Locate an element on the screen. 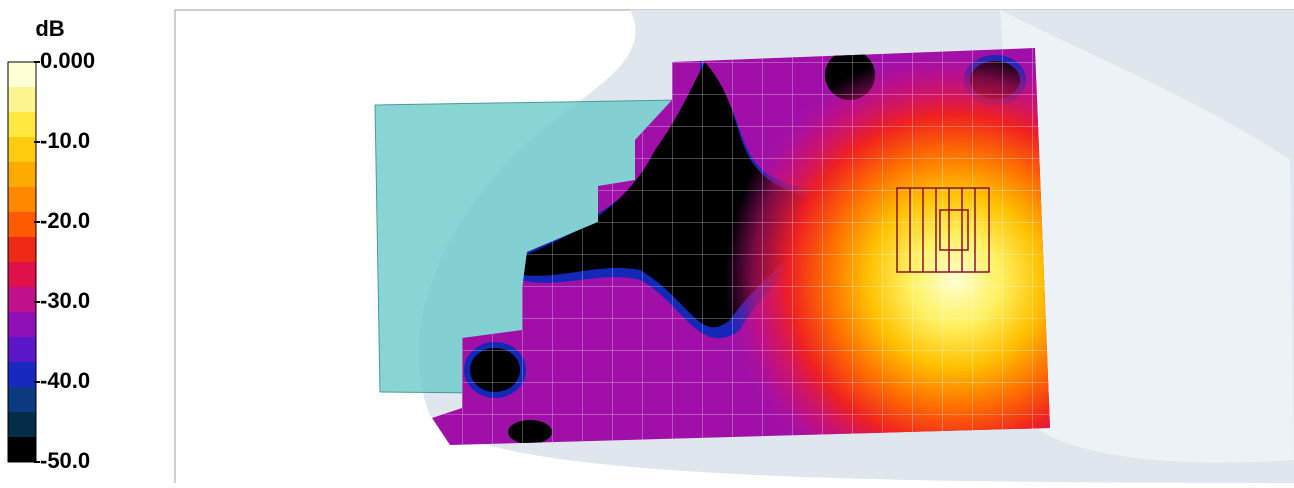  legend-tick-label: 0.000 is located at coordinates (67, 60).